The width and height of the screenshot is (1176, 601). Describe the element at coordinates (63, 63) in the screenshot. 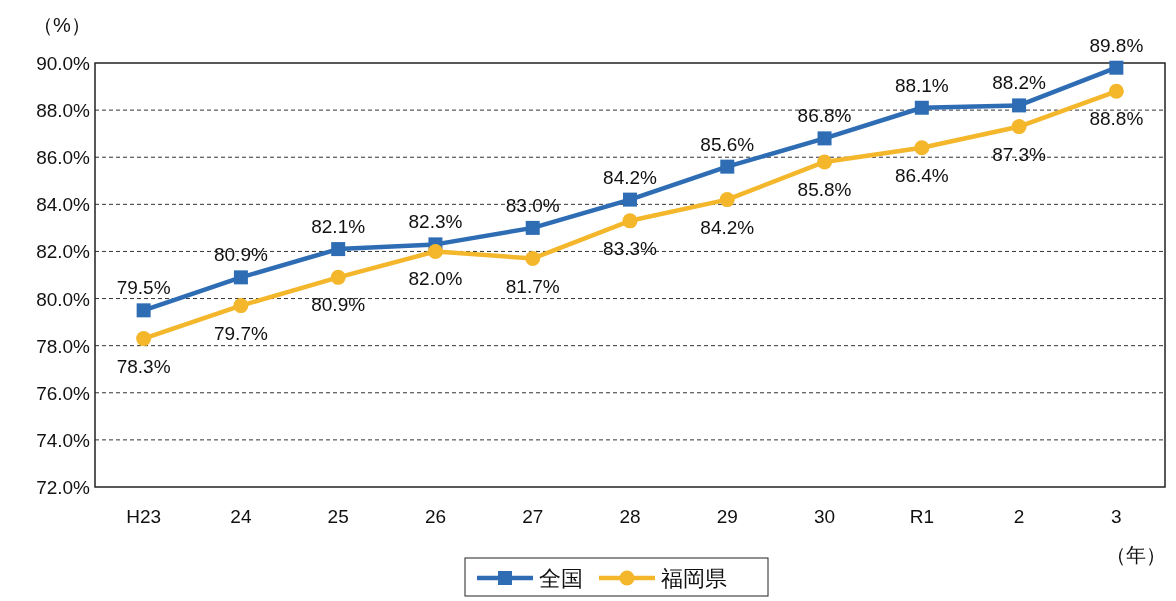

I see `y-tick-label: 90.0%` at that location.